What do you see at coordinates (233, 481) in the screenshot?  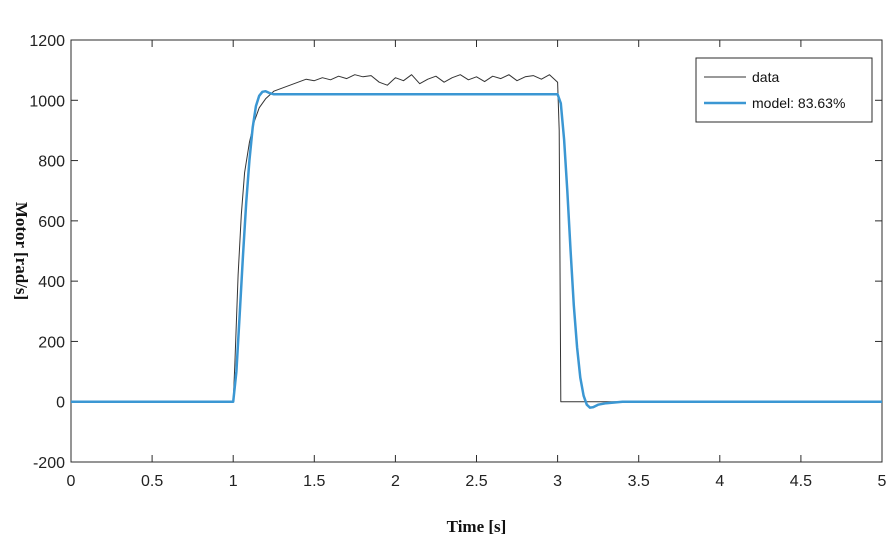 I see `x-tick-label: 1` at bounding box center [233, 481].